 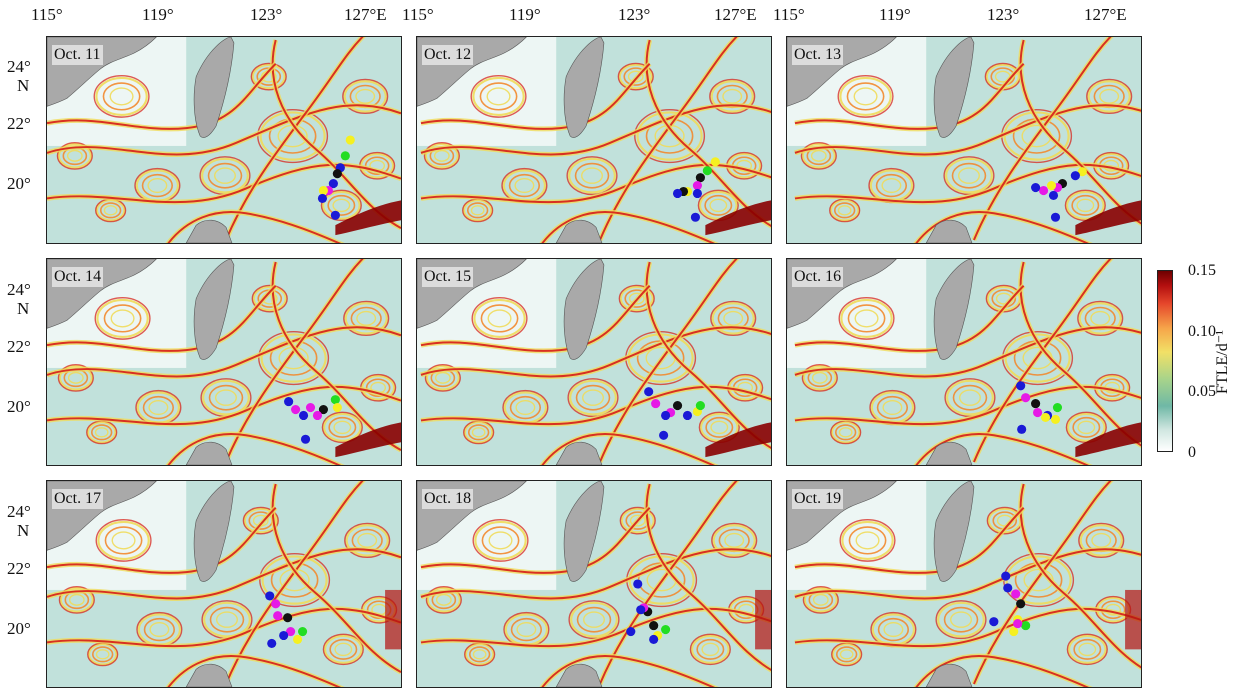 What do you see at coordinates (1202, 391) in the screenshot?
I see `colorbar-tick: 0.05` at bounding box center [1202, 391].